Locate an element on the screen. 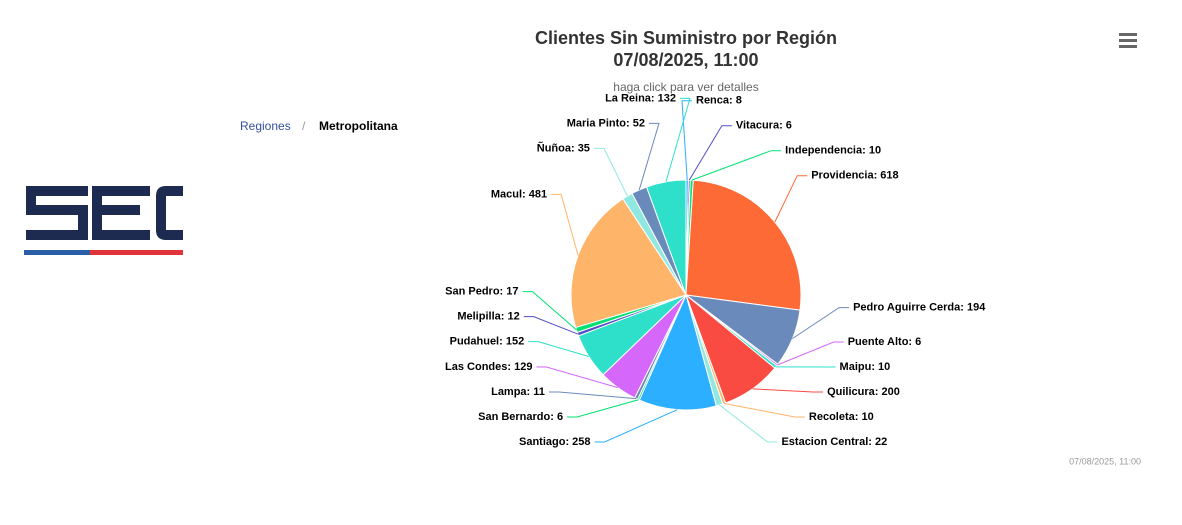 The width and height of the screenshot is (1182, 525). menu-button is located at coordinates (1128, 40).